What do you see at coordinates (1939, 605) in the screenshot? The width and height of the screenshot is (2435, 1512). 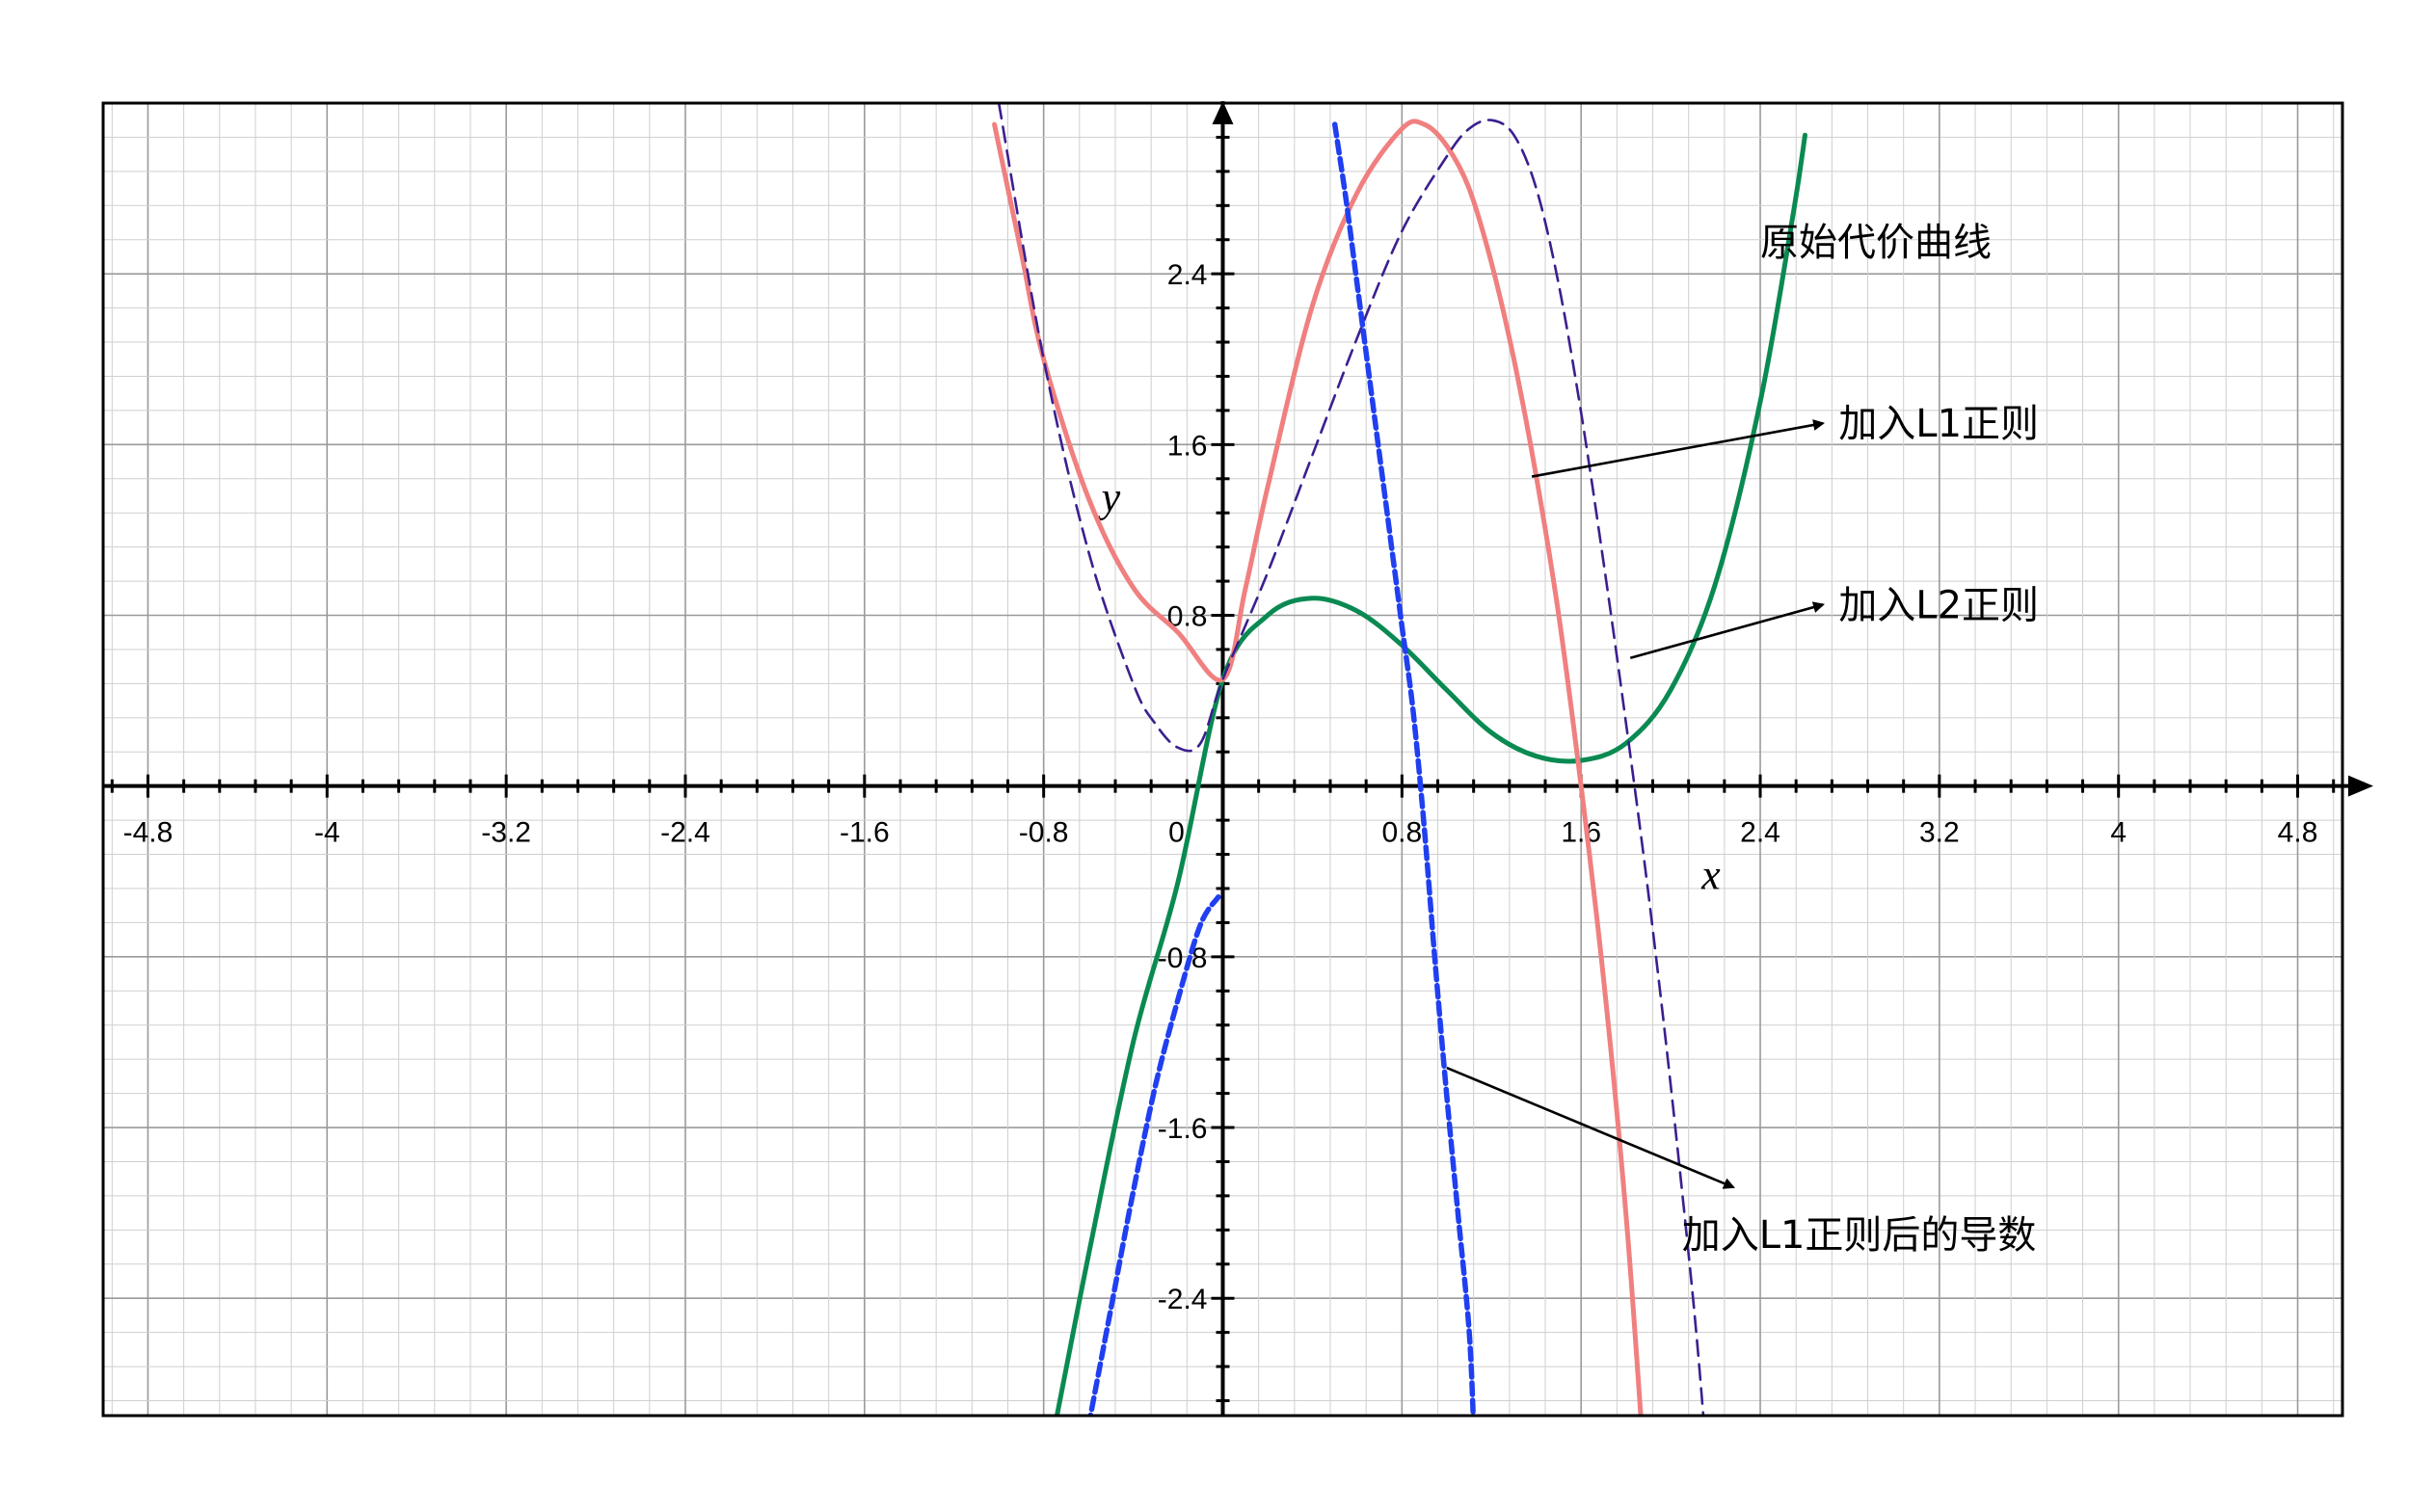 I see `annotation-label-l2: 加入L2正则` at bounding box center [1939, 605].